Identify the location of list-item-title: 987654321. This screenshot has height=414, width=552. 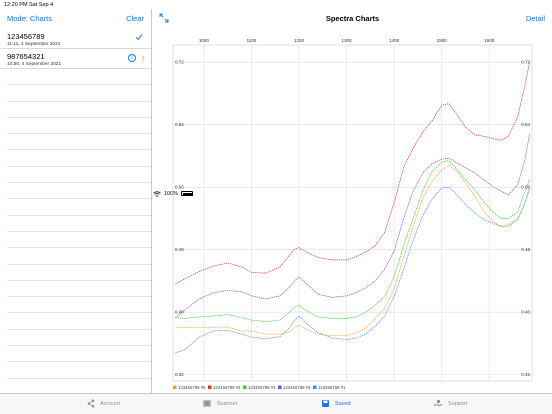
(26, 56).